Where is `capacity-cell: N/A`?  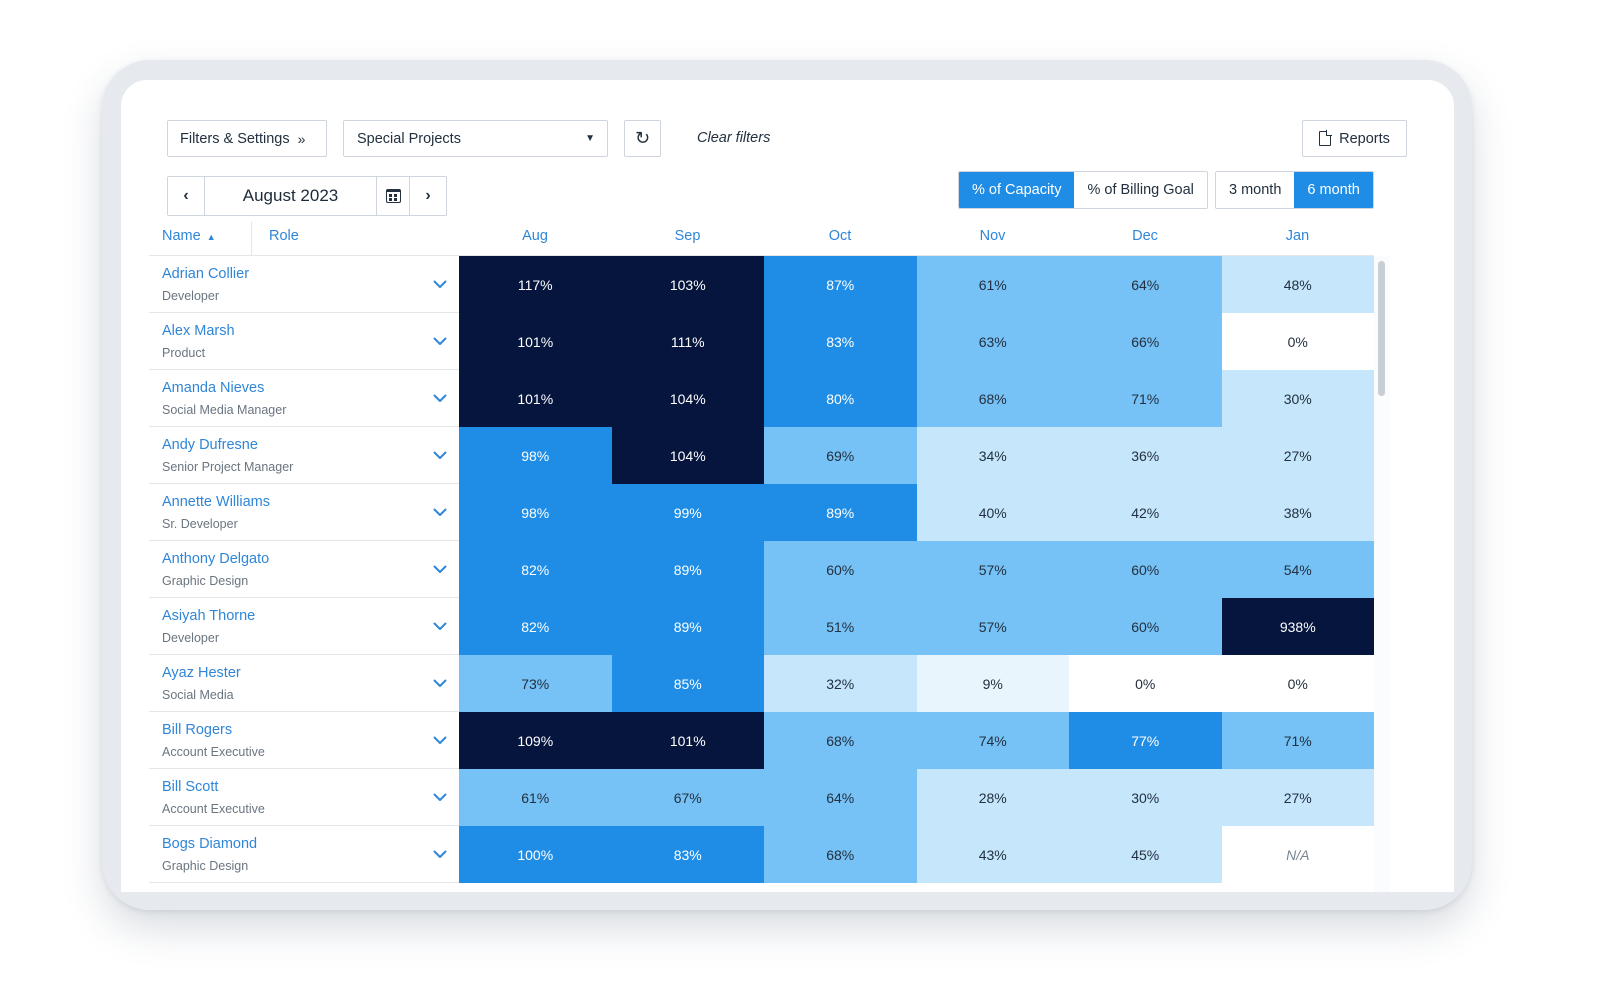 capacity-cell: N/A is located at coordinates (1297, 854).